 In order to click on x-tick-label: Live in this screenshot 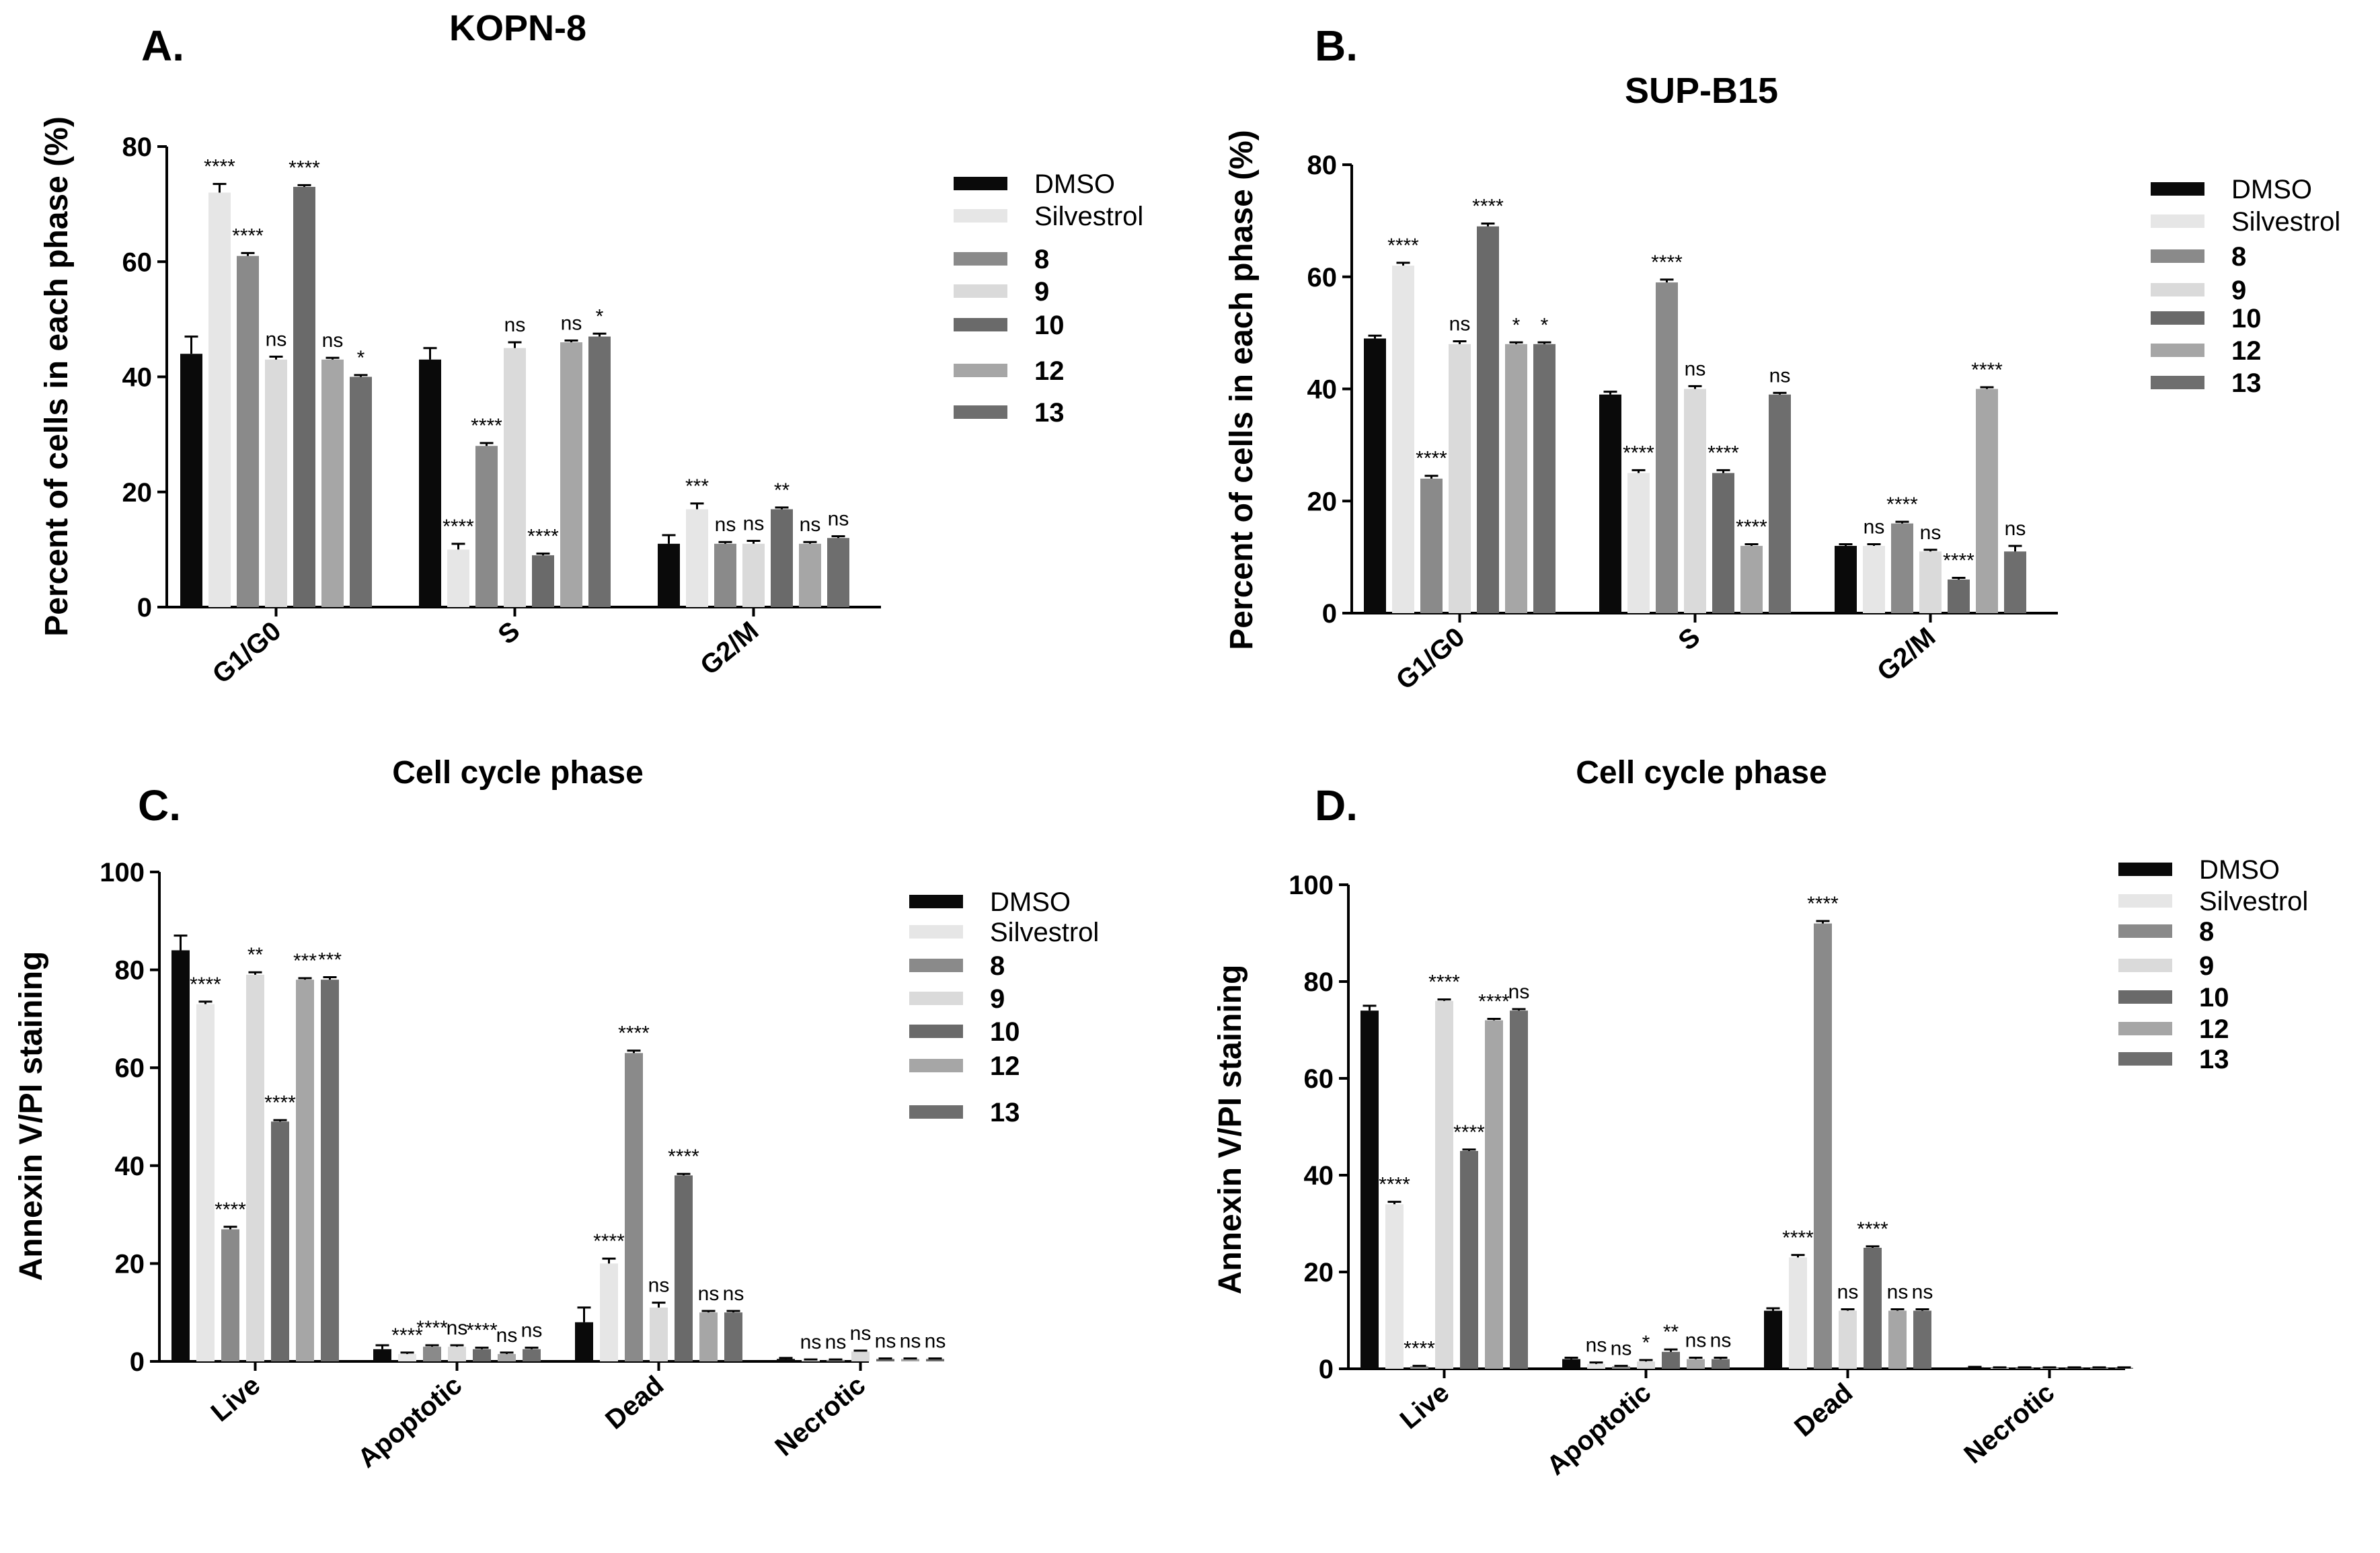, I will do `click(1425, 1406)`.